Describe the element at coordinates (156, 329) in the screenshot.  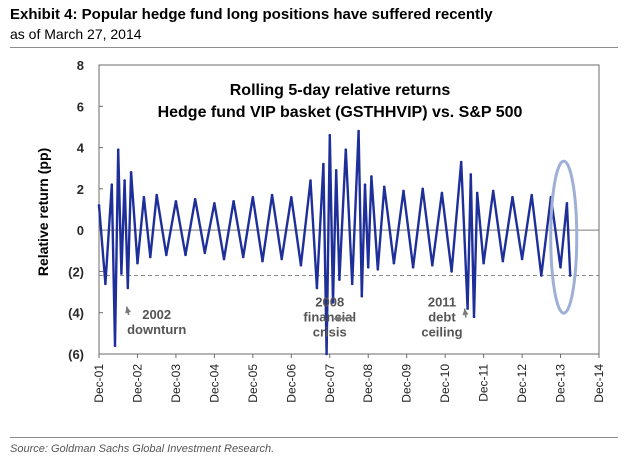
I see `annotation-label: downturn` at that location.